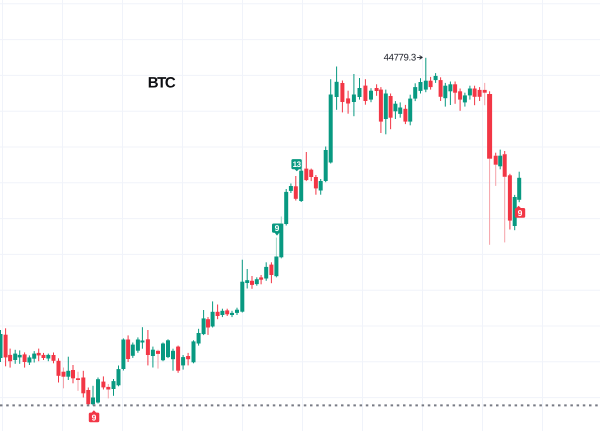 The height and width of the screenshot is (431, 600). I want to click on svg-text: 44779.3, so click(400, 58).